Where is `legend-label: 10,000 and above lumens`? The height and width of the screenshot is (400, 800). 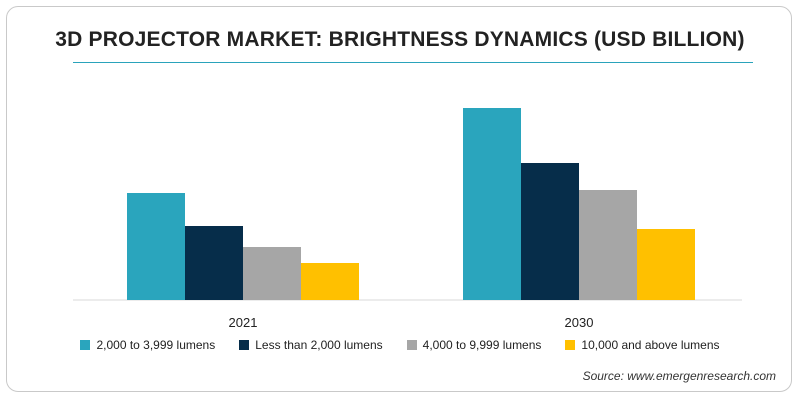
legend-label: 10,000 and above lumens is located at coordinates (650, 345).